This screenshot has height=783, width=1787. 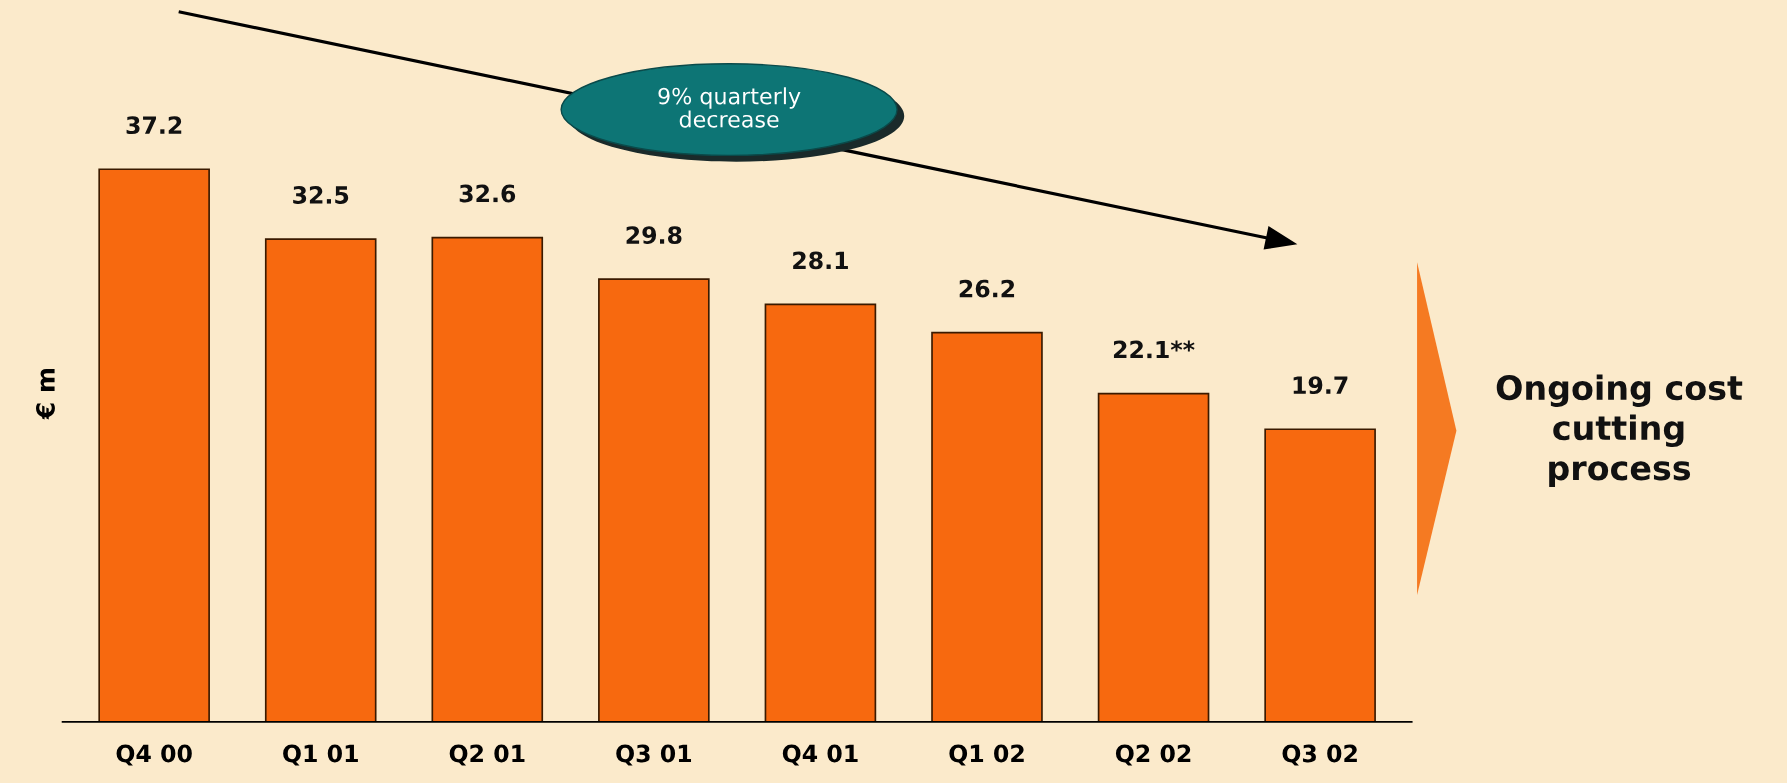 What do you see at coordinates (820, 755) in the screenshot?
I see `x-tick-label: Q4 01` at bounding box center [820, 755].